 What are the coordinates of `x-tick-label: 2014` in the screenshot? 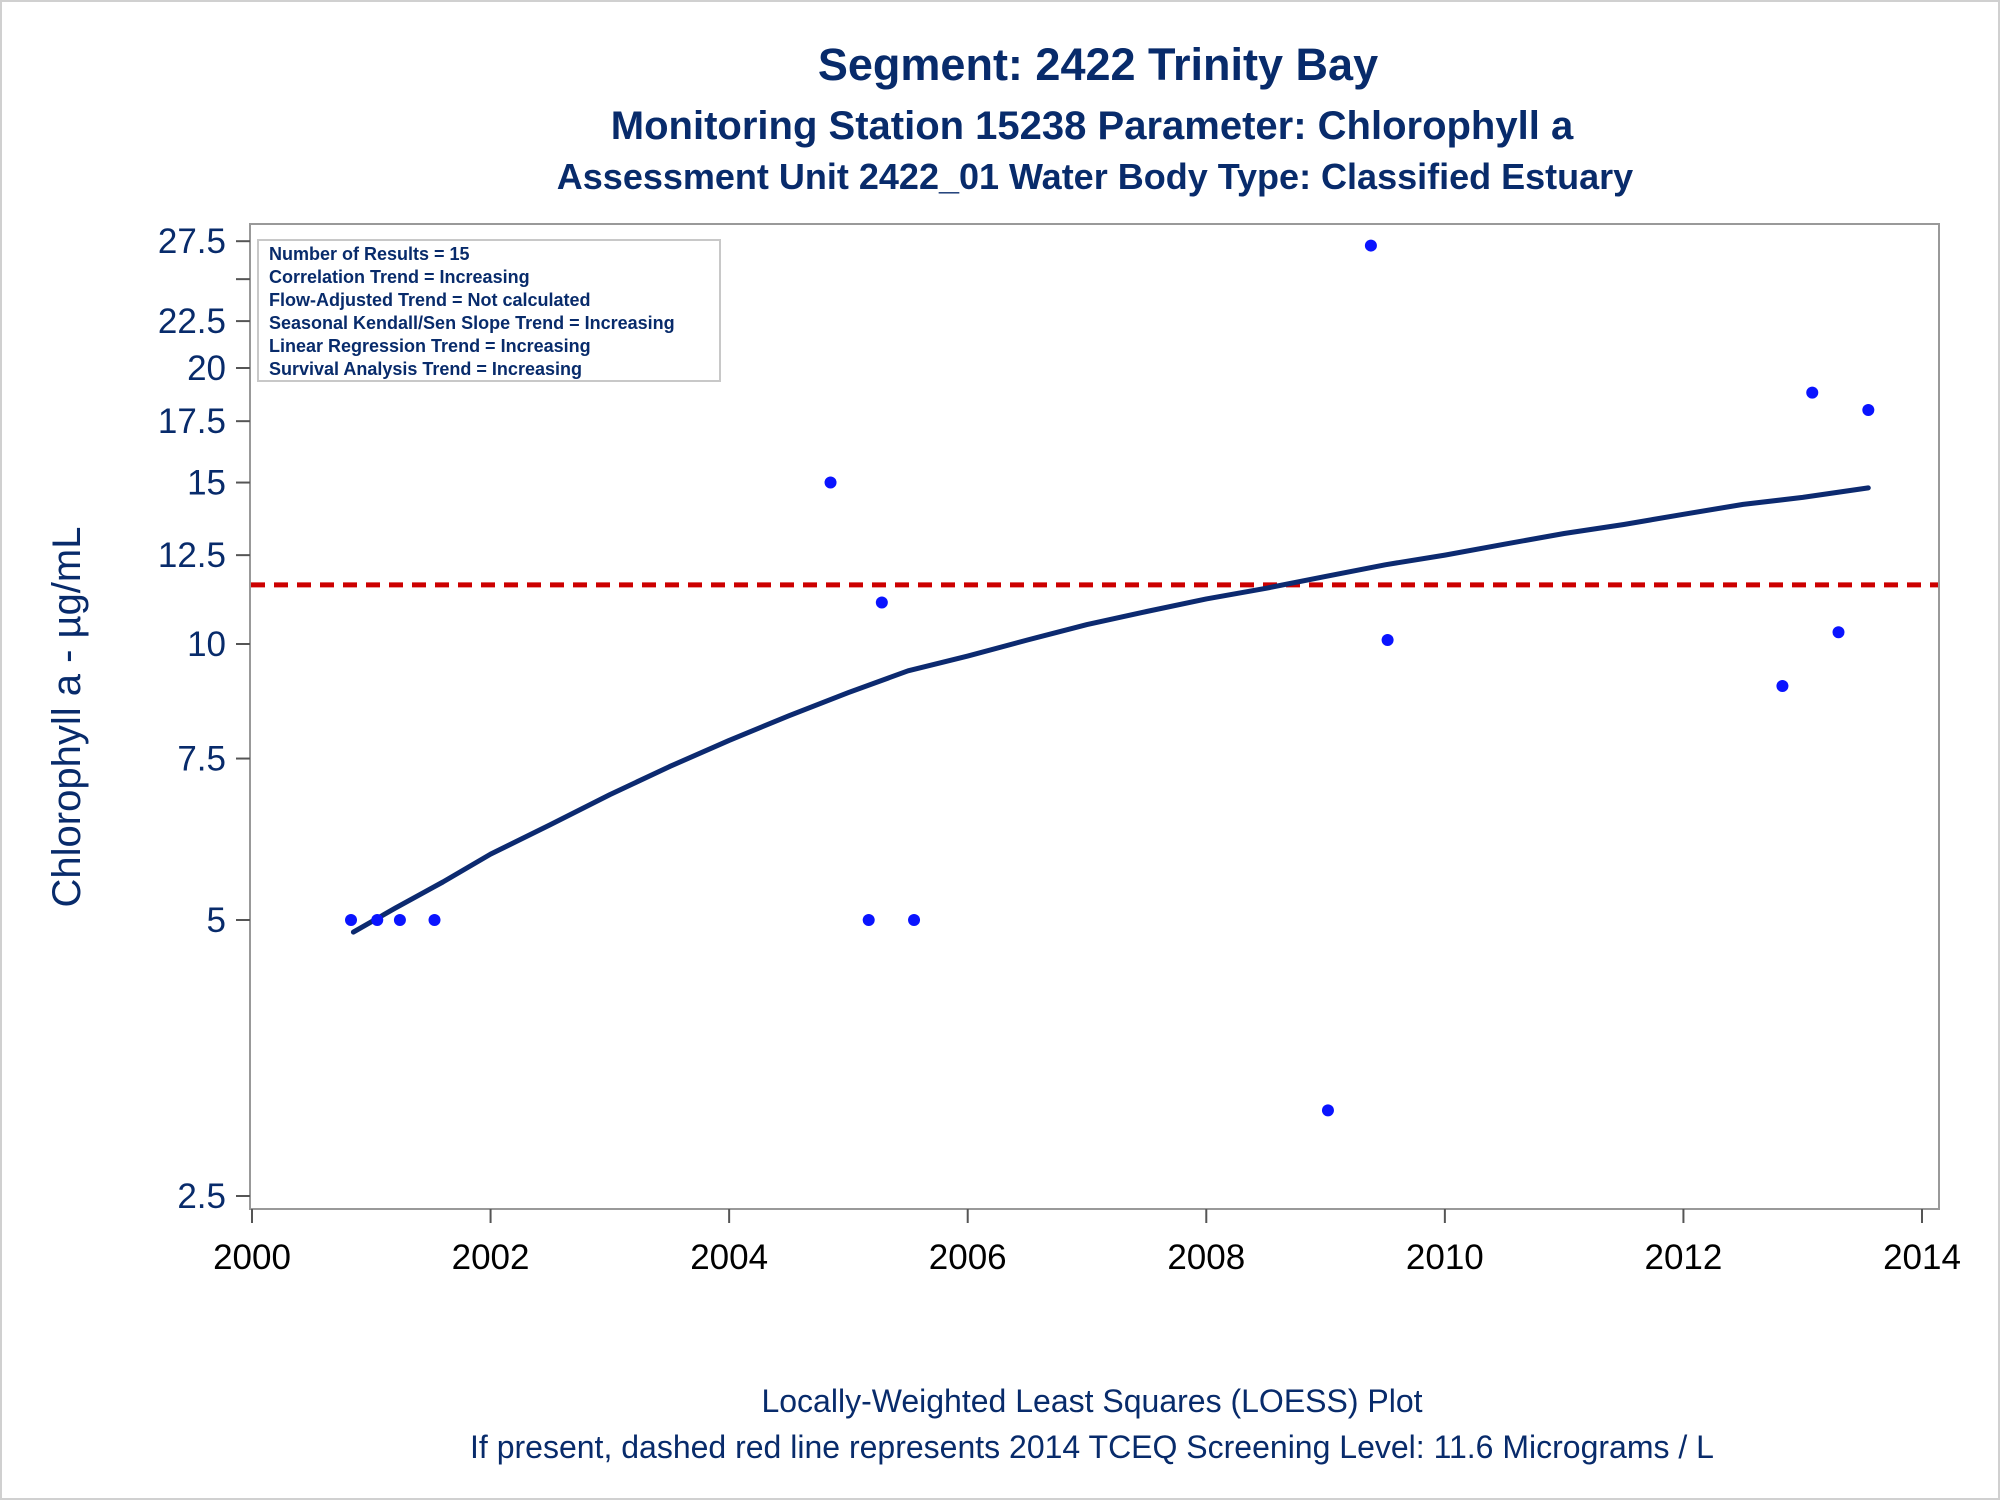 It's located at (1922, 1257).